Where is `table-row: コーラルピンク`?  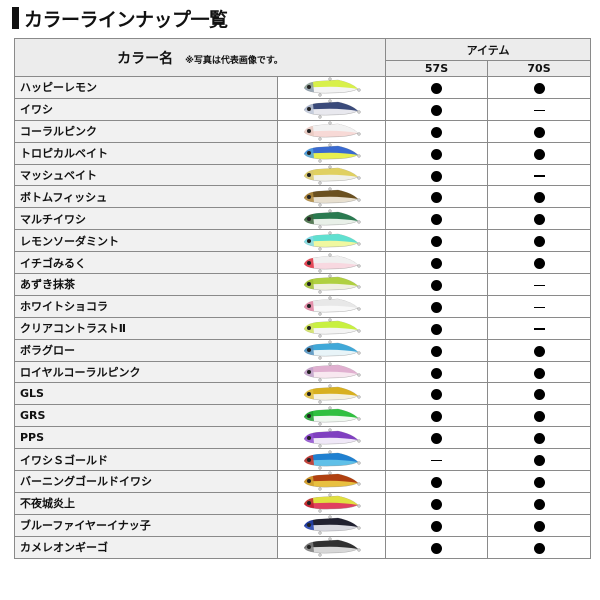
table-row: コーラルピンク is located at coordinates (303, 131).